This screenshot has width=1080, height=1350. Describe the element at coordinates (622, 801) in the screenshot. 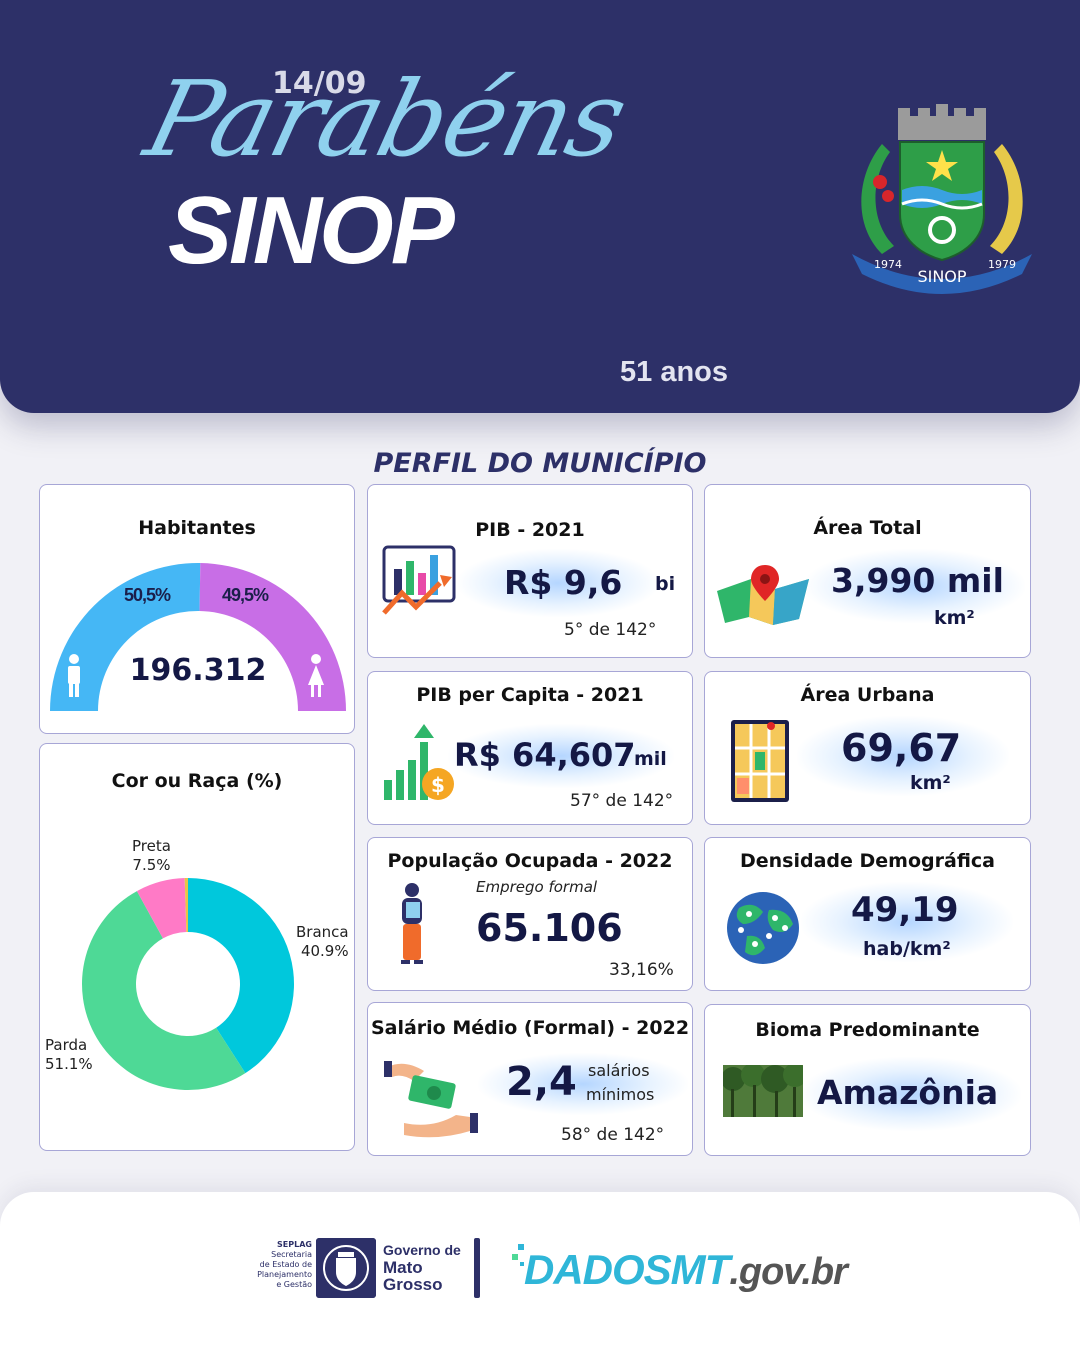

I see `pib-capita-rank: 57° de 142°` at that location.